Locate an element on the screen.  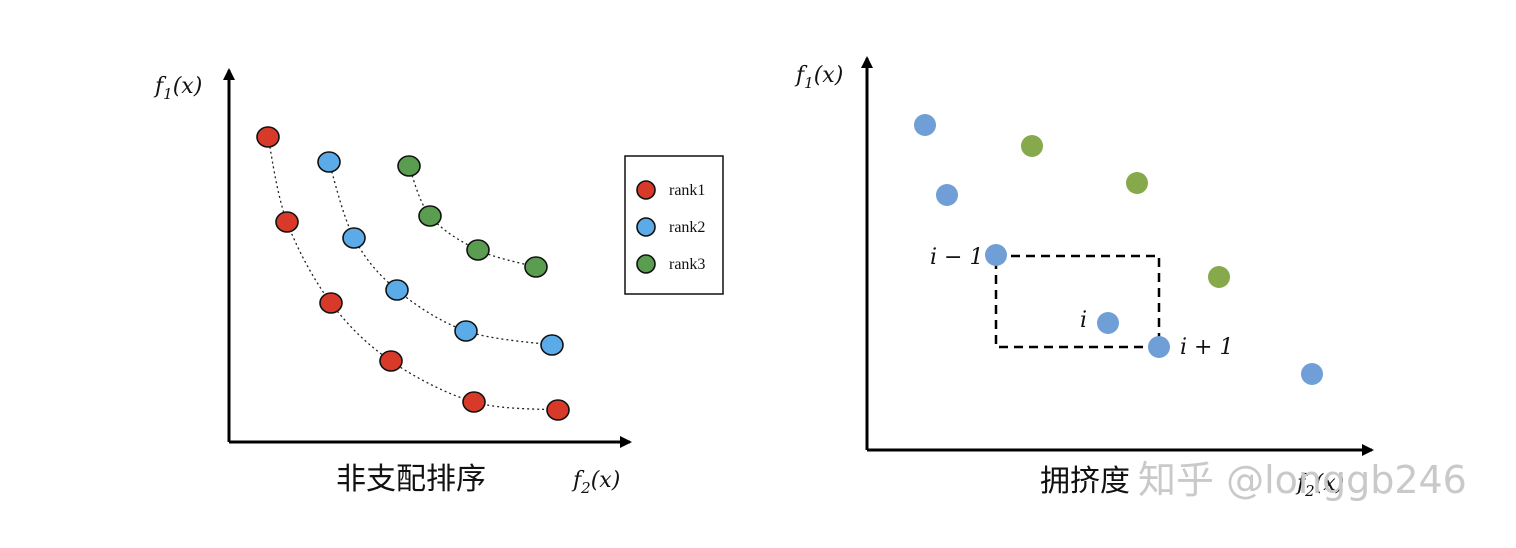
label-i-minus-1: i − 1 is located at coordinates (956, 257).